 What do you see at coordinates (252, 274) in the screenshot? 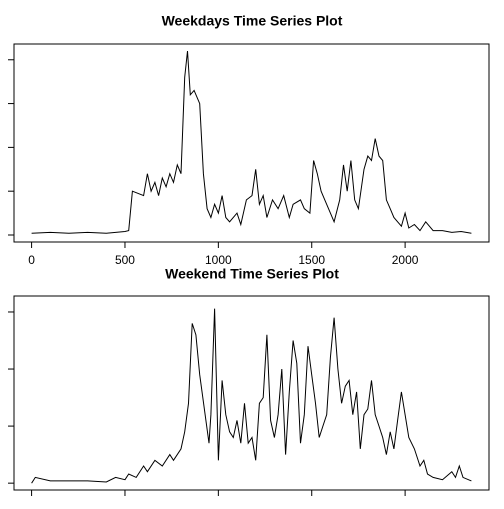
I see `chart-title: Weekend Time Series Plot` at bounding box center [252, 274].